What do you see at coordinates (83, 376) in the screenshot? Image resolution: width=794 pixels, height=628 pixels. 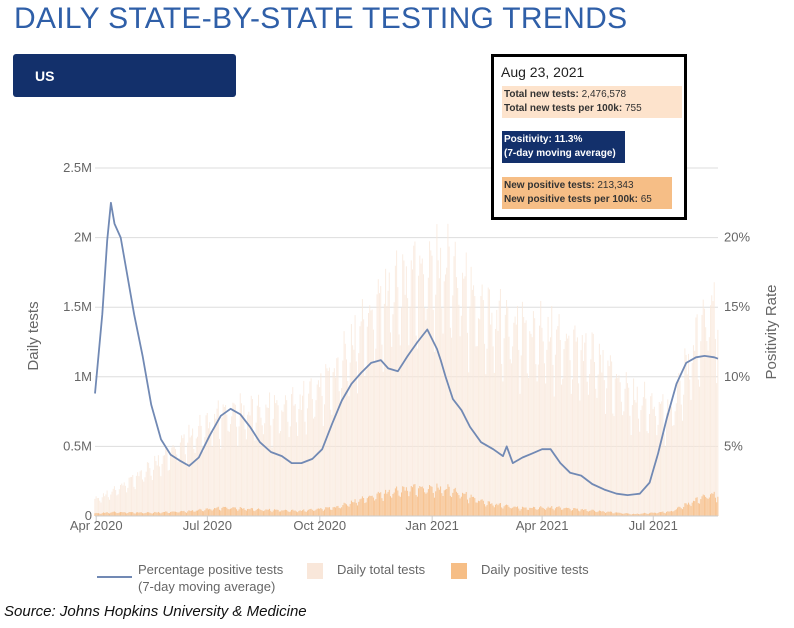 I see `y-tick-label: 1M` at bounding box center [83, 376].